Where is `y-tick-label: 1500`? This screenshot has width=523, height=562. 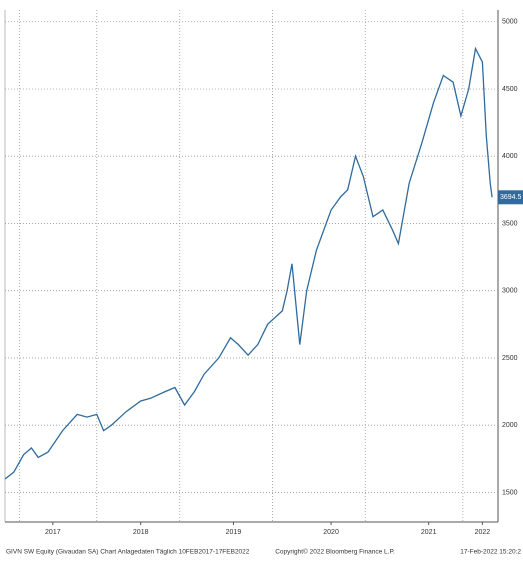 y-tick-label: 1500 is located at coordinates (510, 492).